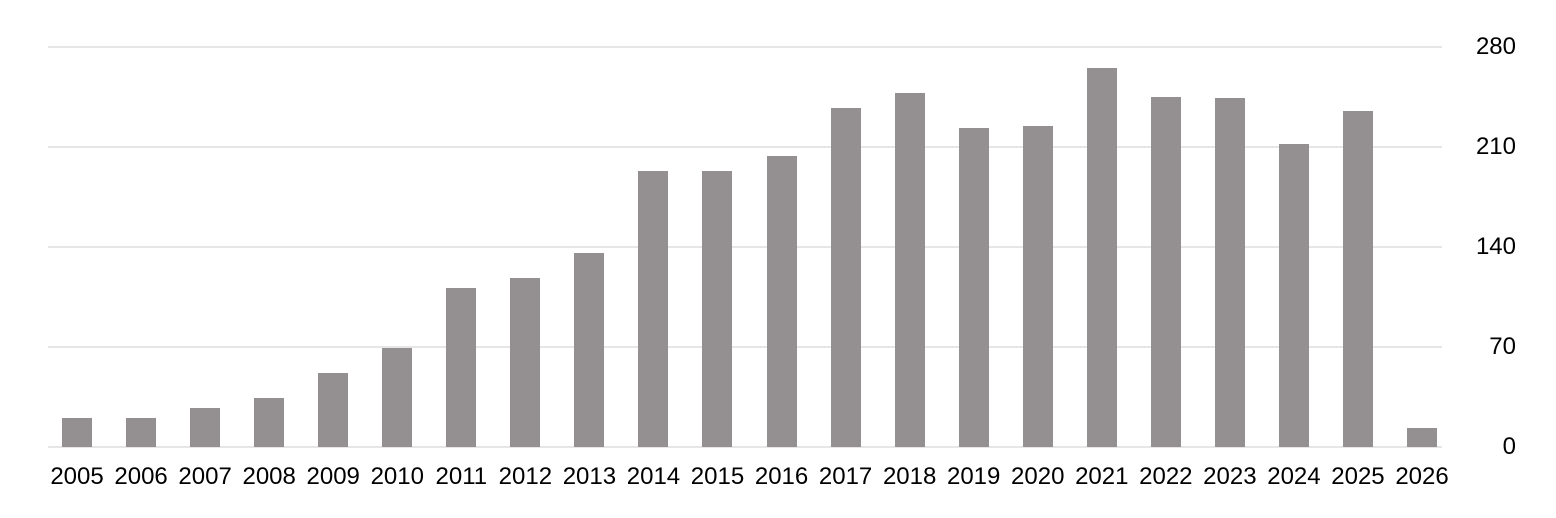  What do you see at coordinates (845, 277) in the screenshot?
I see `bar-2017` at bounding box center [845, 277].